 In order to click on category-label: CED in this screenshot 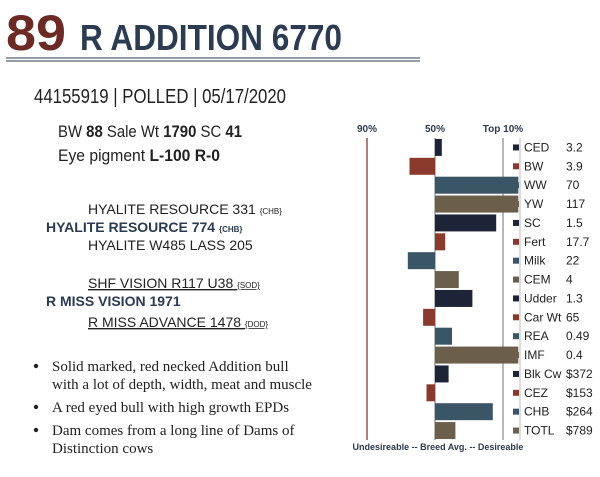, I will do `click(537, 147)`.